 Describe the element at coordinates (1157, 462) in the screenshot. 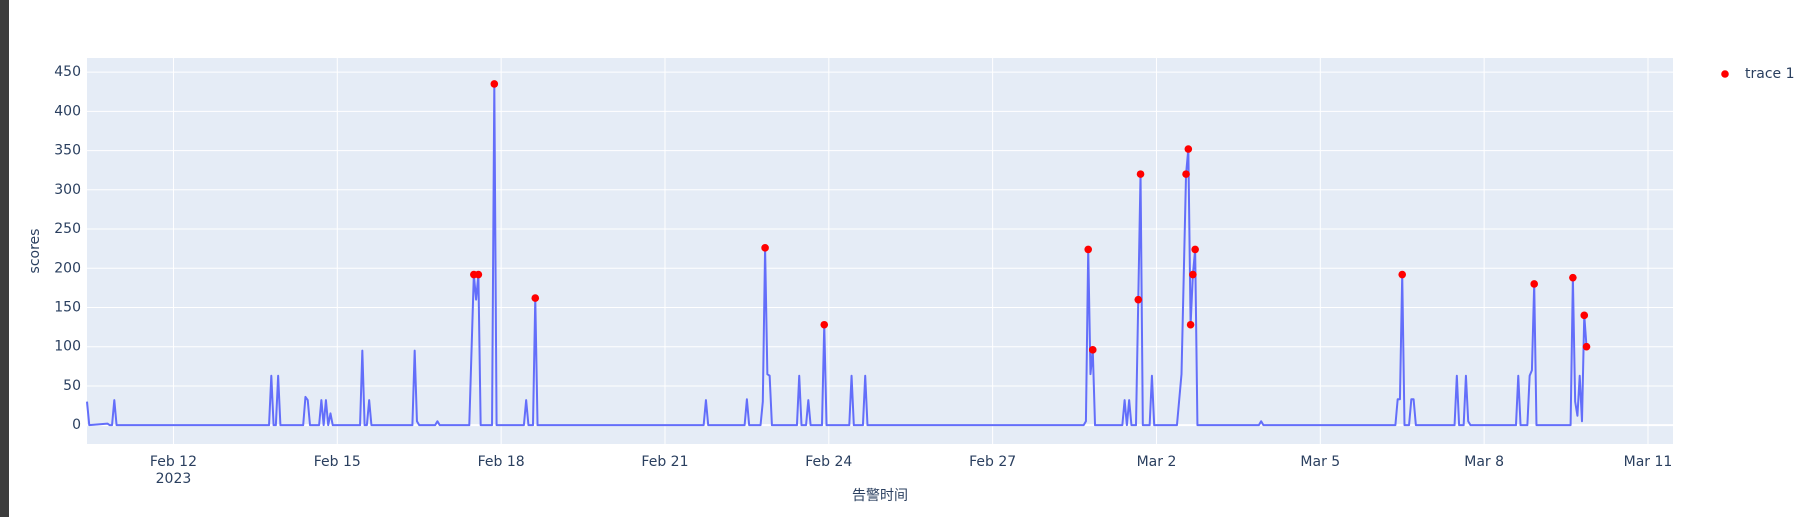

I see `x-tick-label: Mar 2` at that location.